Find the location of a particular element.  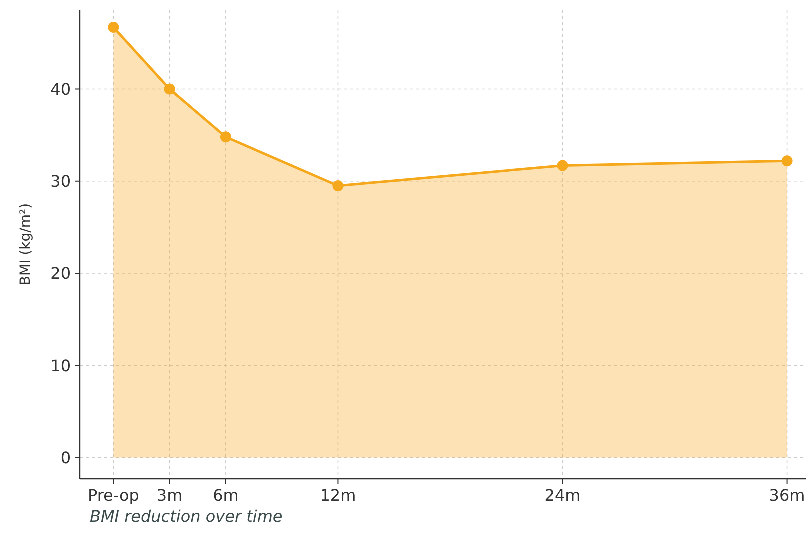

x-tick-label: Pre-op is located at coordinates (114, 495).